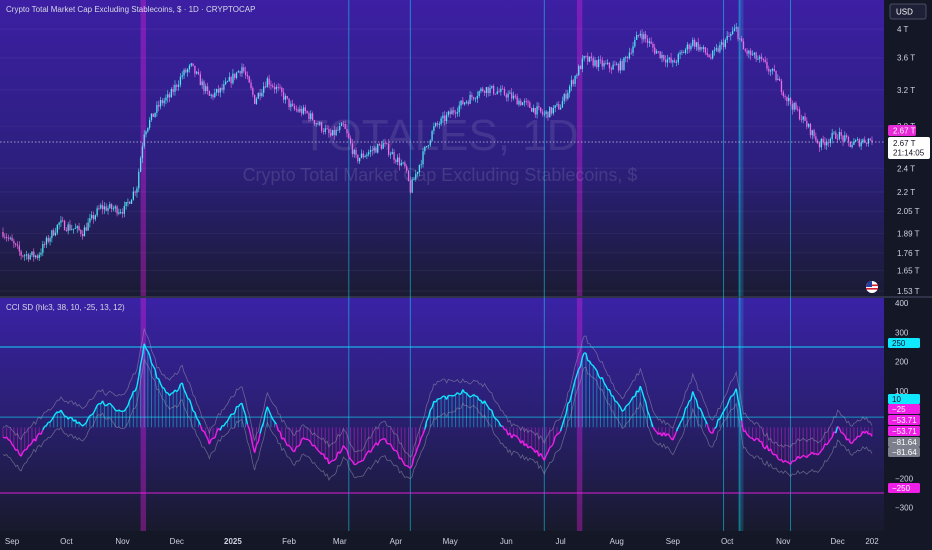 The height and width of the screenshot is (550, 932). Describe the element at coordinates (872, 287) in the screenshot. I see `us-flag-icon` at that location.